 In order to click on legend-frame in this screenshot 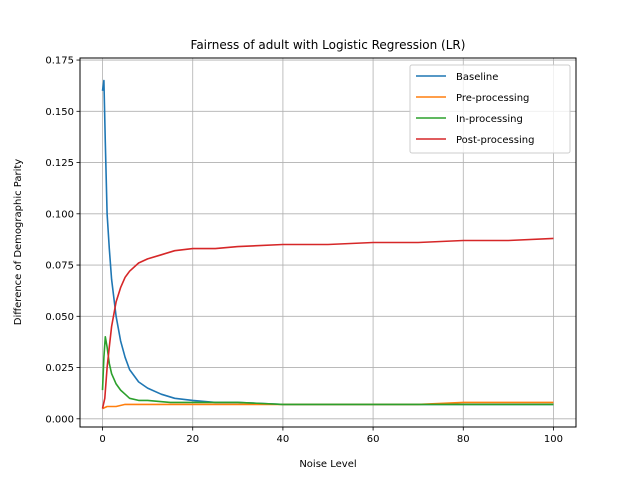, I will do `click(490, 109)`.